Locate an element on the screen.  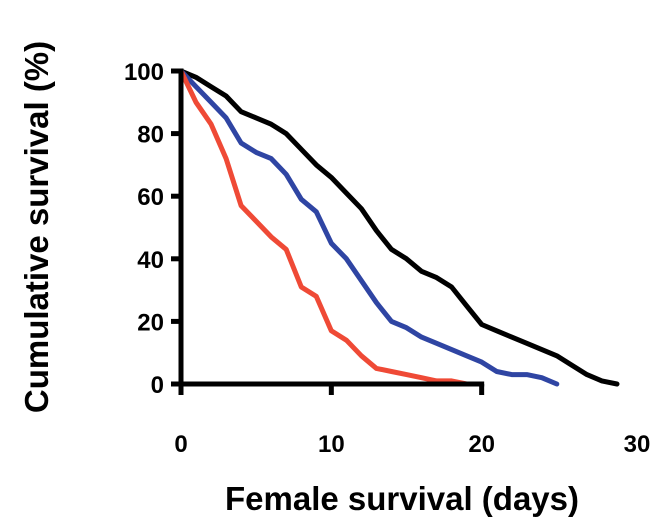
x-tick-label: 20 is located at coordinates (481, 444).